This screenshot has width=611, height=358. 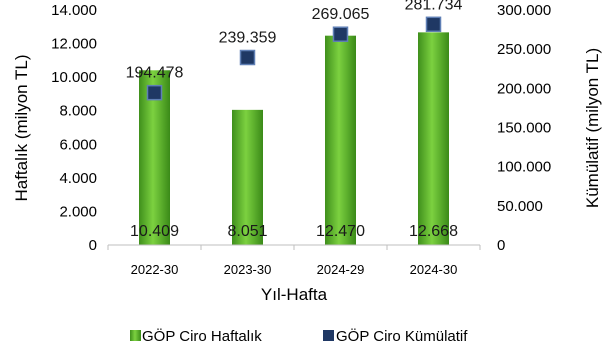 I want to click on y2-tick-label: 50.000, so click(x=520, y=206).